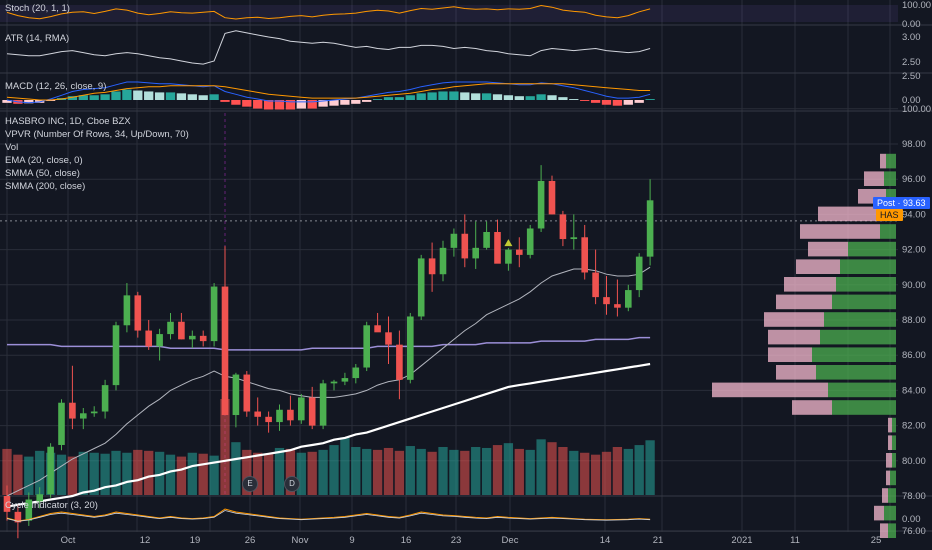 The image size is (932, 550). I want to click on macd-signal-line, so click(328, 92).